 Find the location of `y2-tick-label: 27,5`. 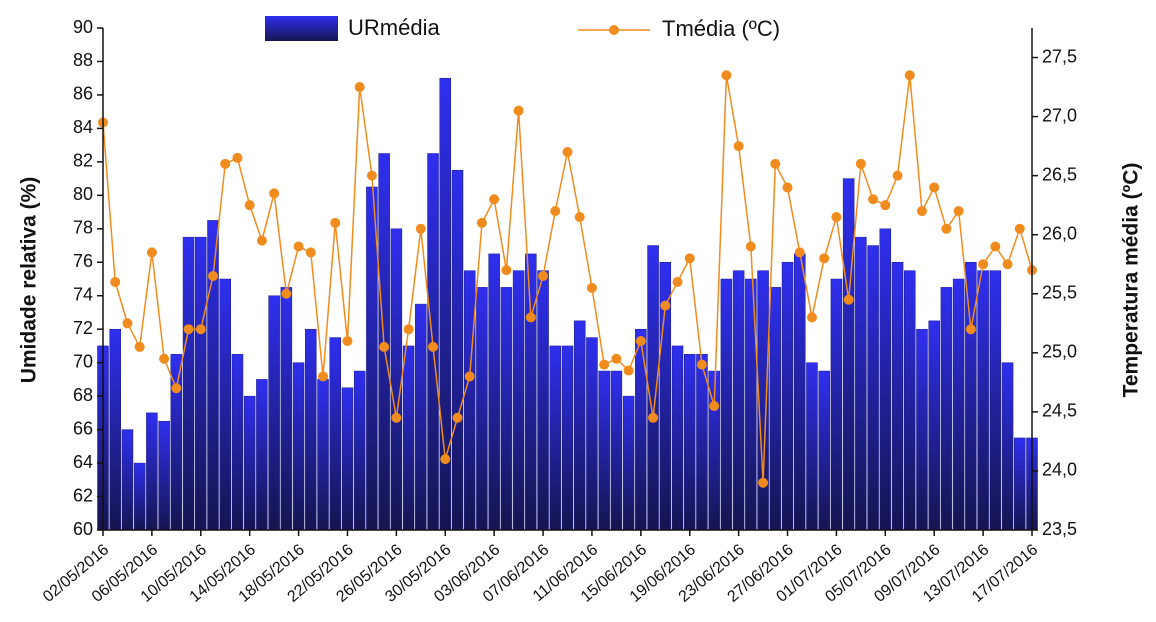

y2-tick-label: 27,5 is located at coordinates (1059, 56).